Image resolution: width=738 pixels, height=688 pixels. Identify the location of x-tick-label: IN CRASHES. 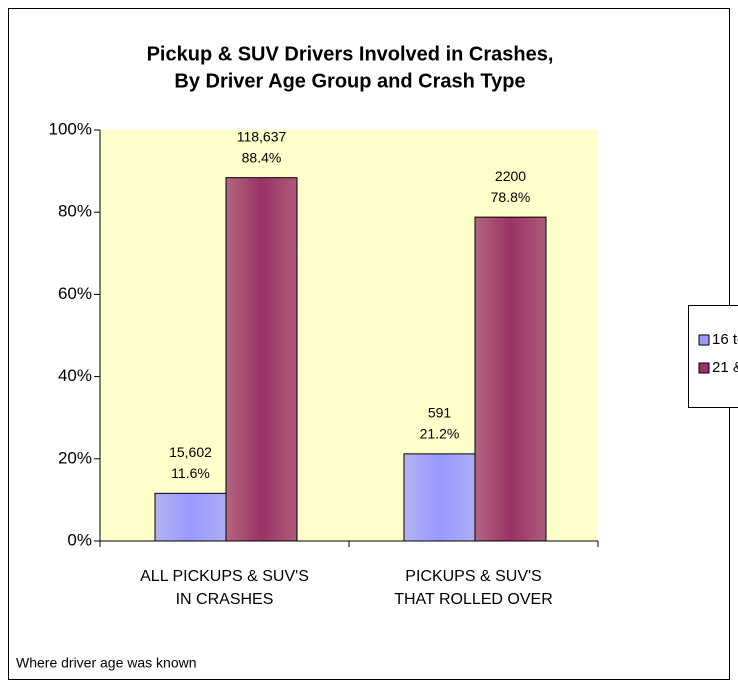
(225, 599).